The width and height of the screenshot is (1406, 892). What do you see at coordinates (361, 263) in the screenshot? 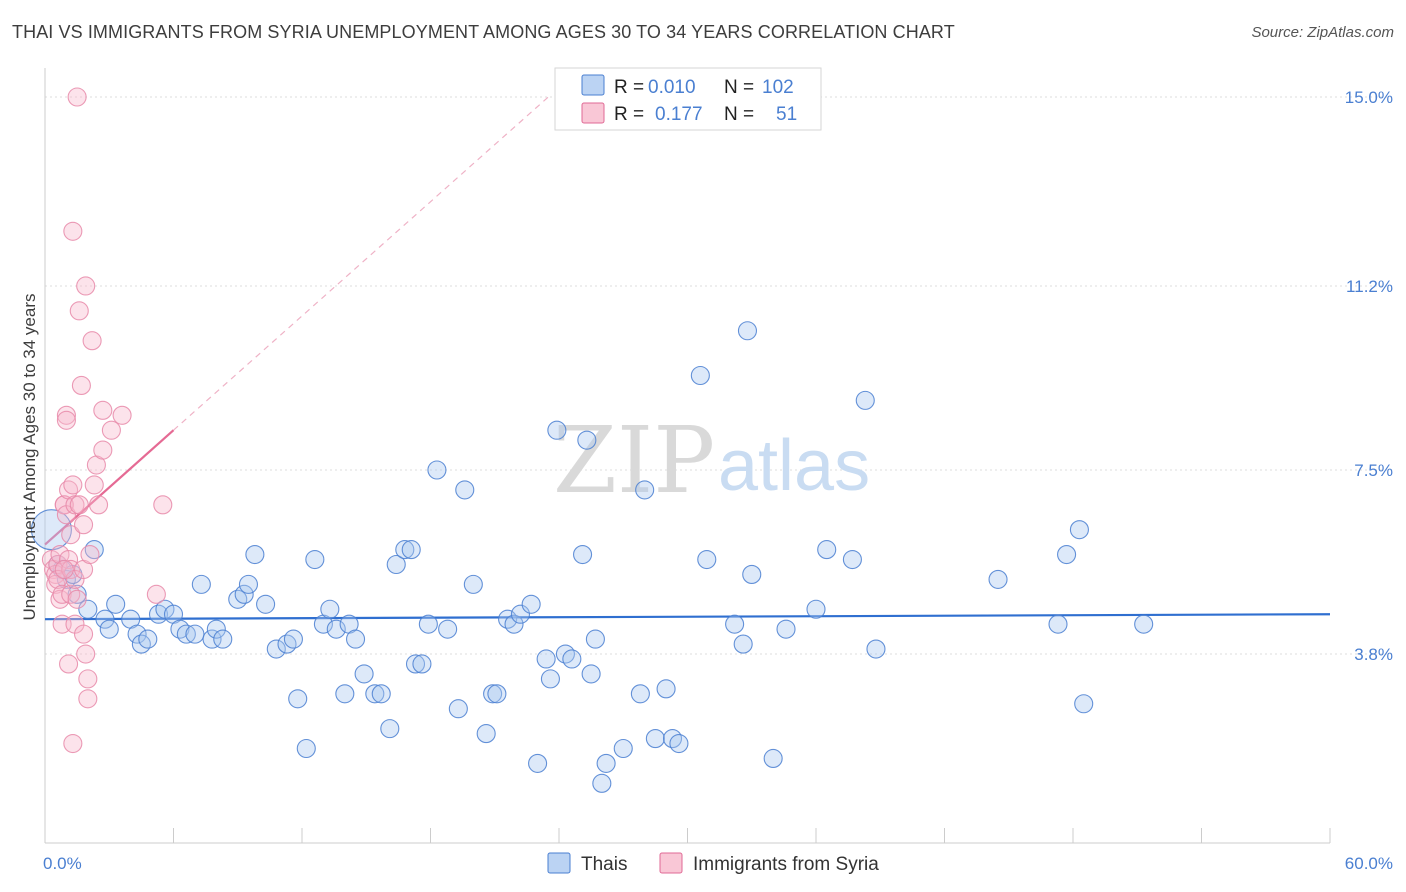
I see `syria-trend-extension` at bounding box center [361, 263].